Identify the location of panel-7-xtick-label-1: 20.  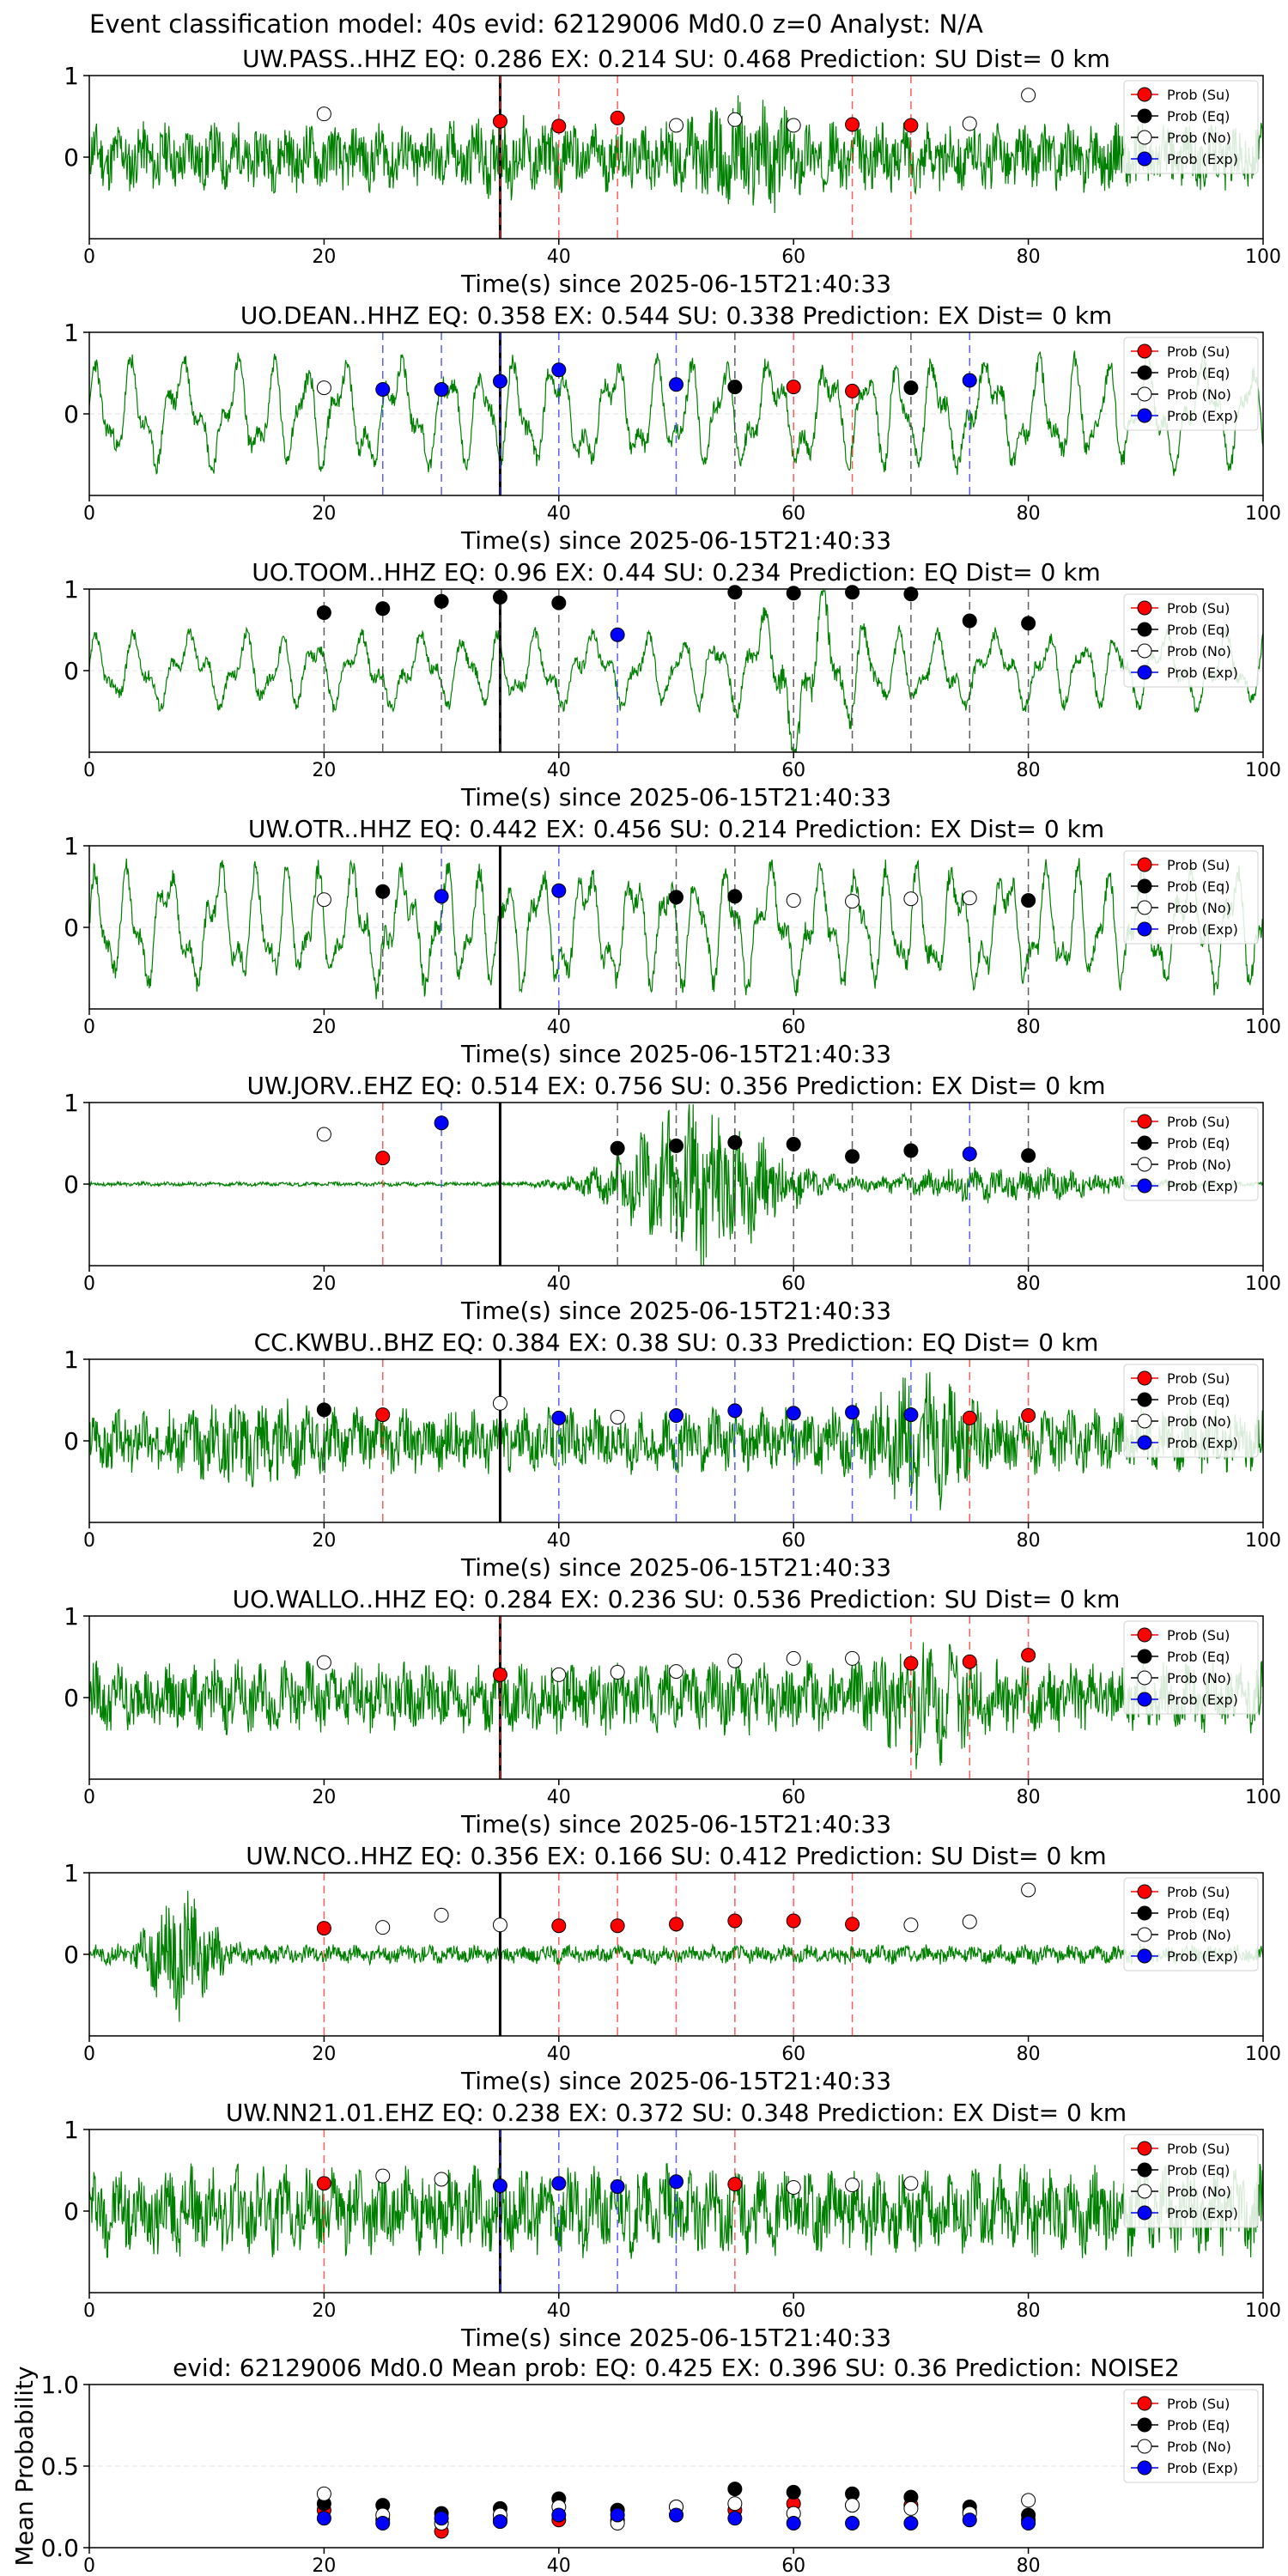
(324, 1798).